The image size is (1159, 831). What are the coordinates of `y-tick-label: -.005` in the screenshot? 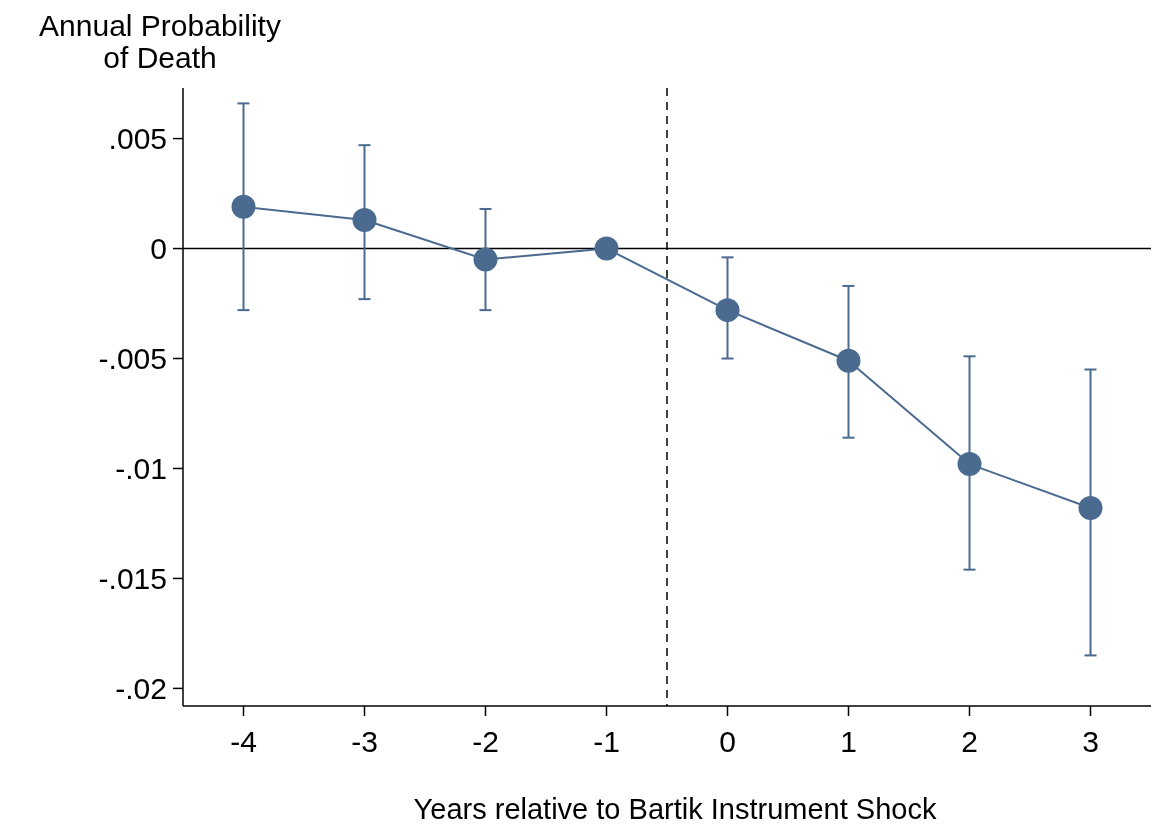 It's located at (132, 359).